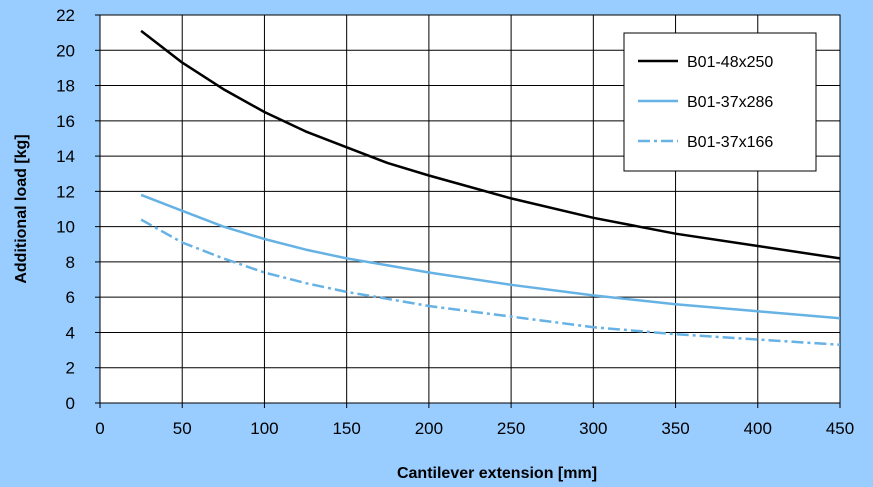 This screenshot has width=873, height=487. Describe the element at coordinates (758, 428) in the screenshot. I see `x-tick-label: 400` at that location.